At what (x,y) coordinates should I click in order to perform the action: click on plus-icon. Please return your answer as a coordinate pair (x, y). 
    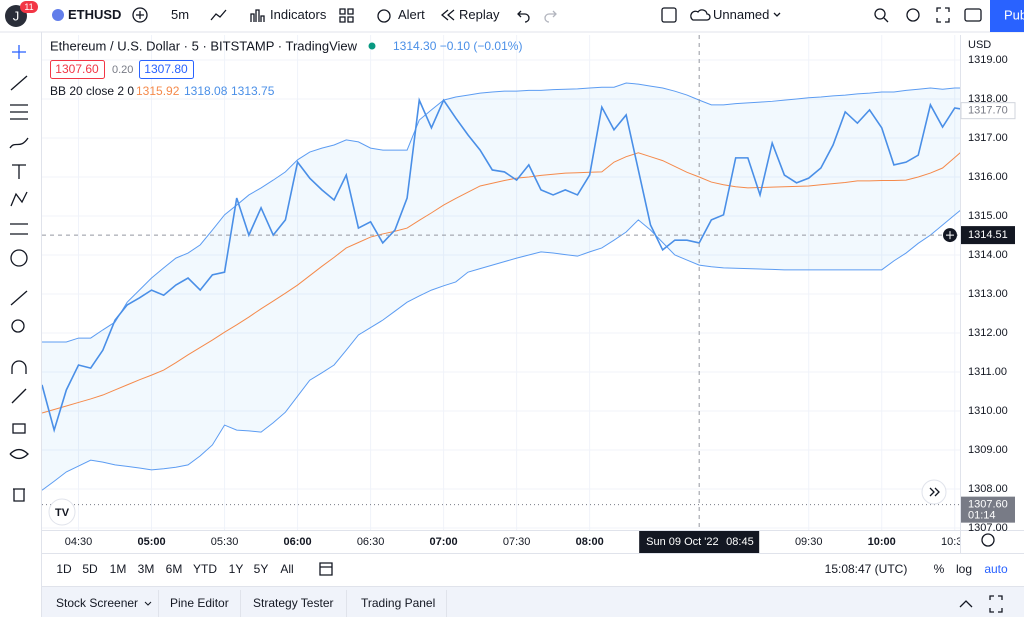
    Looking at the image, I should click on (140, 15).